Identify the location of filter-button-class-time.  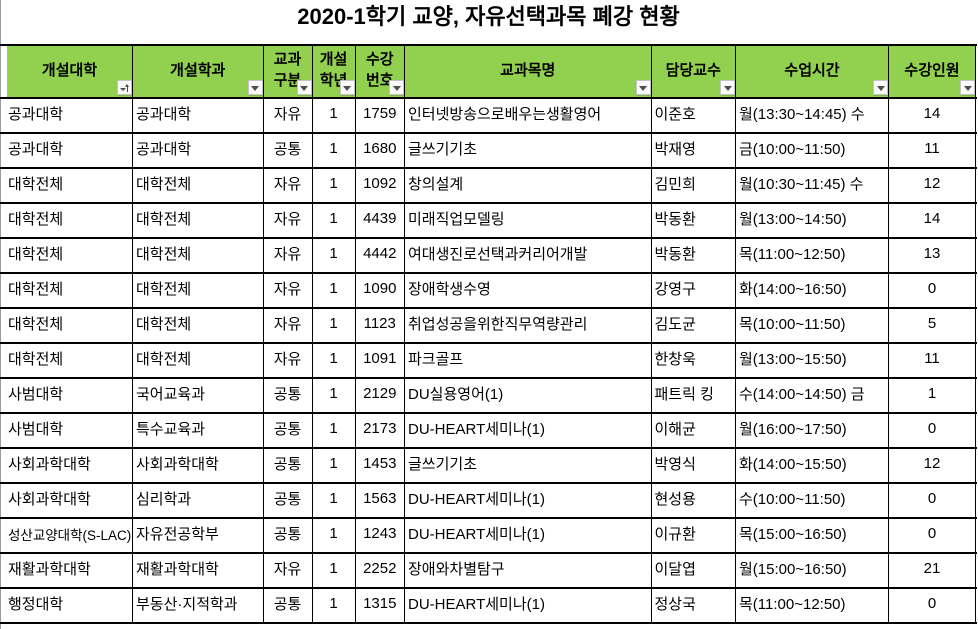
(880, 87).